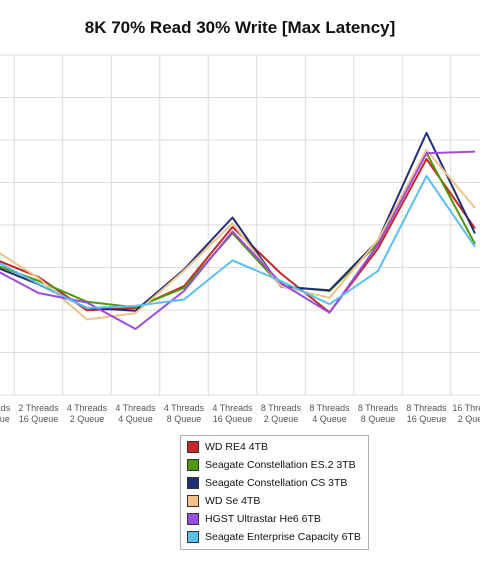 The width and height of the screenshot is (480, 568). What do you see at coordinates (135, 413) in the screenshot?
I see `x-tick-label: 4 Threads 4 Queue` at bounding box center [135, 413].